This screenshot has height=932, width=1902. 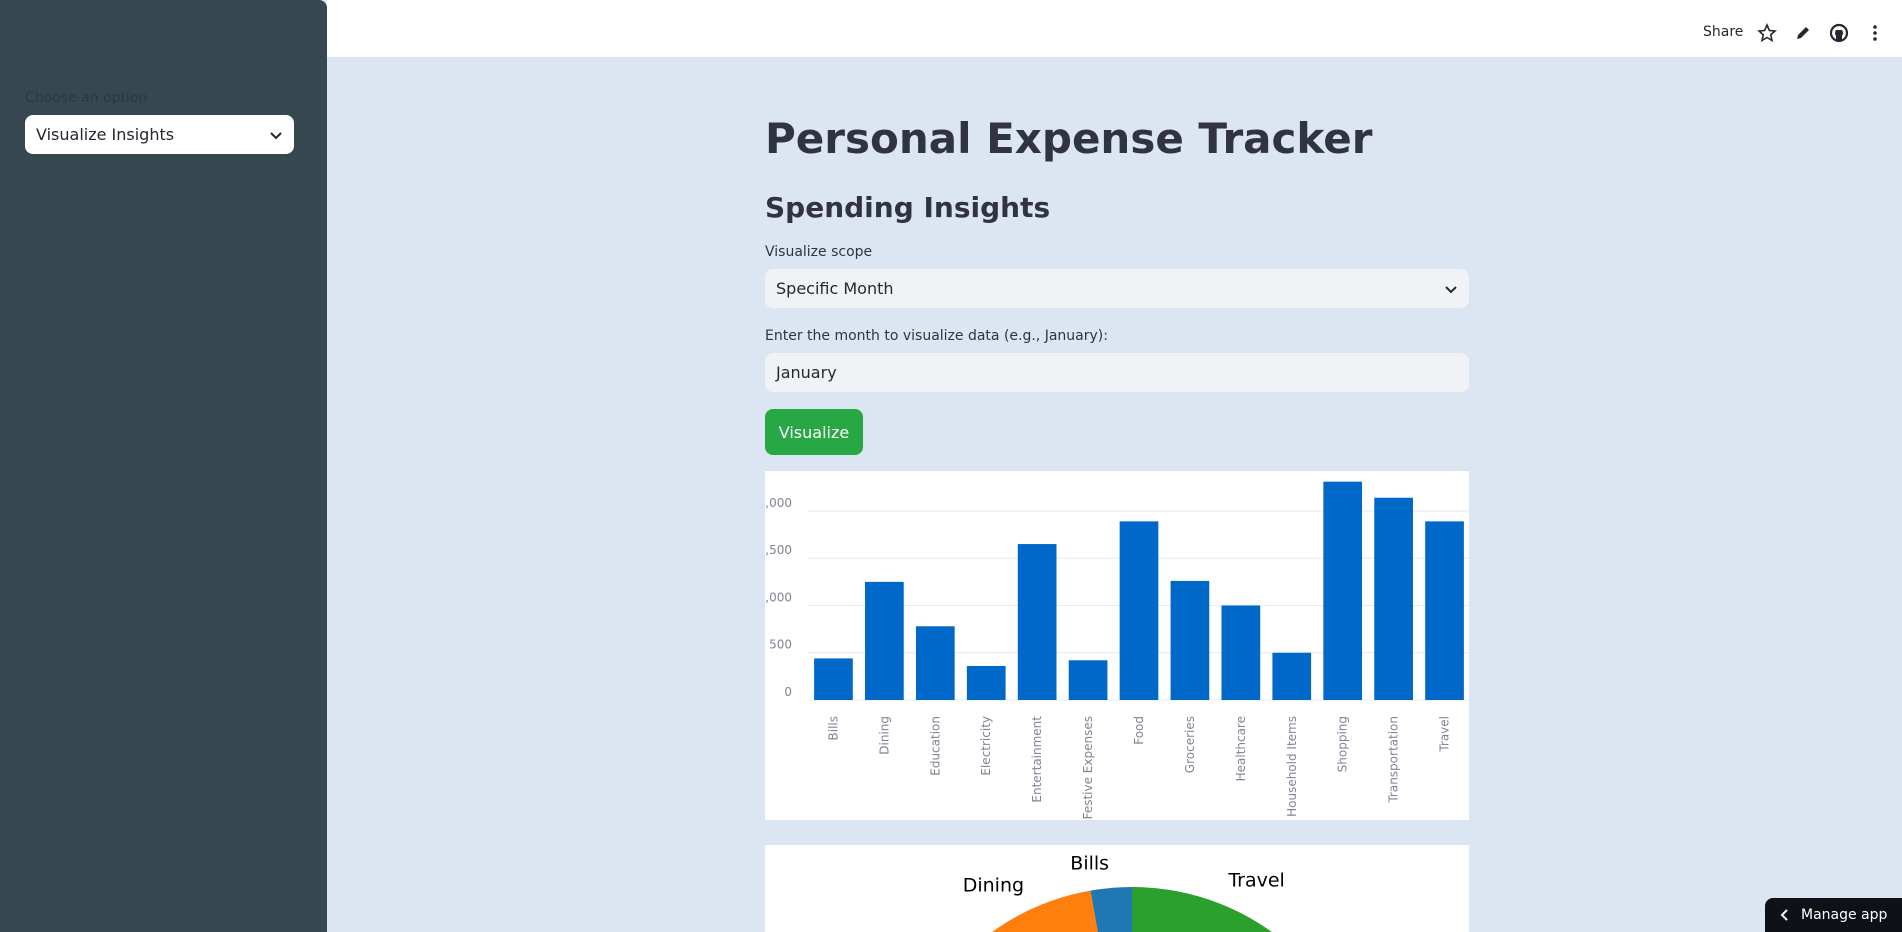 What do you see at coordinates (86, 98) in the screenshot?
I see `select-label: Choose an option` at bounding box center [86, 98].